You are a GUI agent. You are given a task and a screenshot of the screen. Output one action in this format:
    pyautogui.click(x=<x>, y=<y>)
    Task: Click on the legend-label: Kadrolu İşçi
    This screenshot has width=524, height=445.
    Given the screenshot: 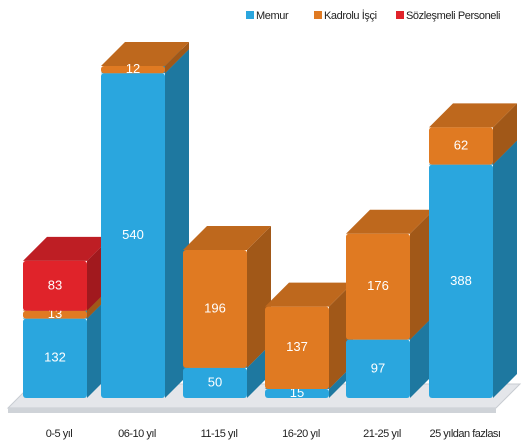 What is the action you would take?
    pyautogui.click(x=350, y=15)
    